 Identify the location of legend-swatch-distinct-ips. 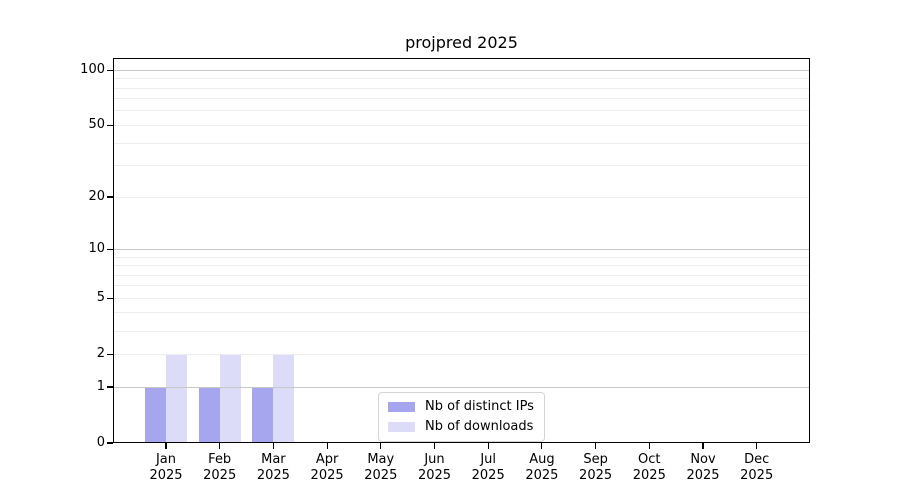
(401, 407).